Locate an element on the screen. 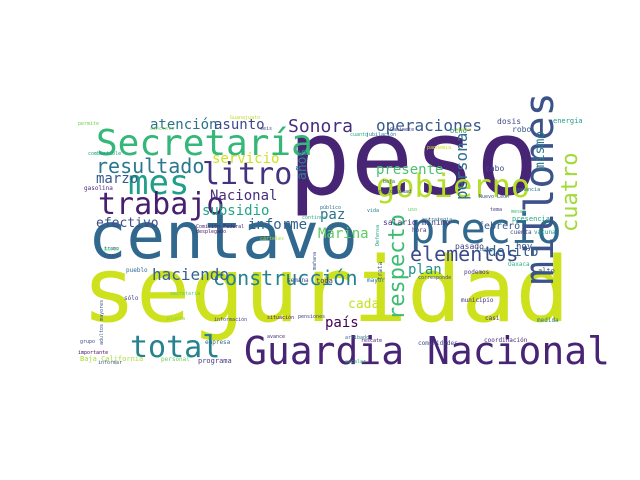  word-escalar: escalar is located at coordinates (356, 362).